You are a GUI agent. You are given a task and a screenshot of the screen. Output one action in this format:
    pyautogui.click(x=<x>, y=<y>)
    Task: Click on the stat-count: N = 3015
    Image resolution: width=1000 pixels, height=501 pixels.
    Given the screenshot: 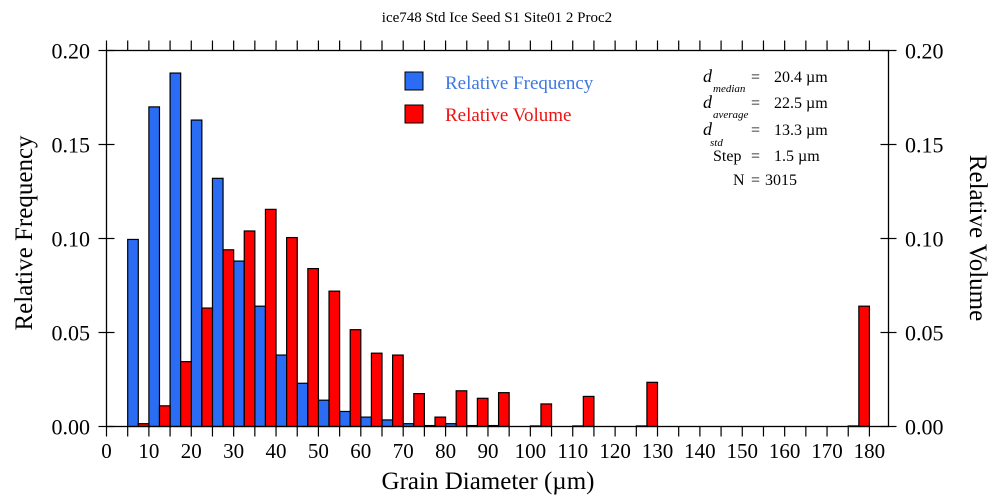 What is the action you would take?
    pyautogui.click(x=765, y=180)
    